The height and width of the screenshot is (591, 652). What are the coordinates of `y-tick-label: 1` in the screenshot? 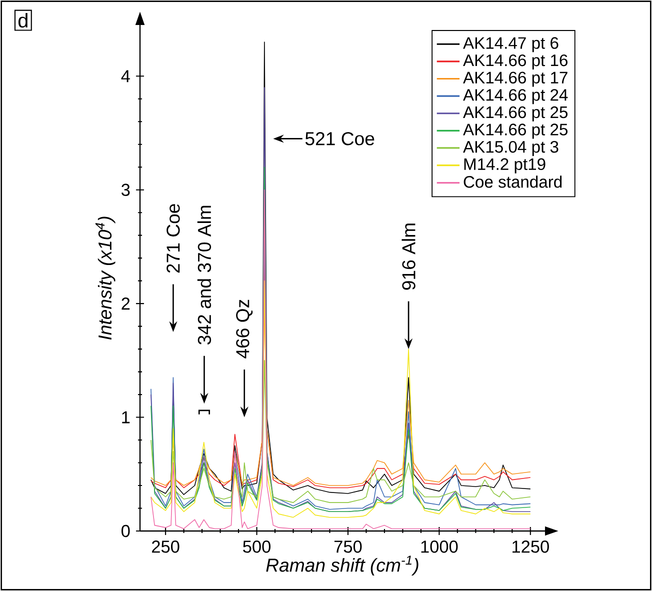 It's located at (126, 417).